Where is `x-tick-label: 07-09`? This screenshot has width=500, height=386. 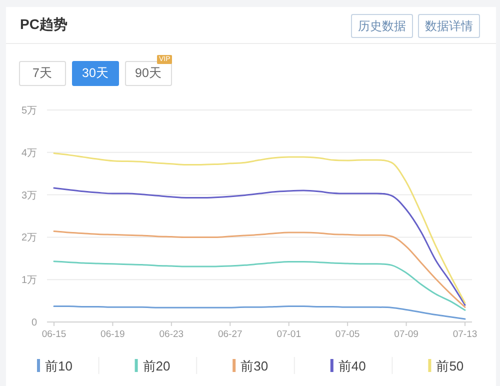
x-tick-label: 07-09 is located at coordinates (406, 334).